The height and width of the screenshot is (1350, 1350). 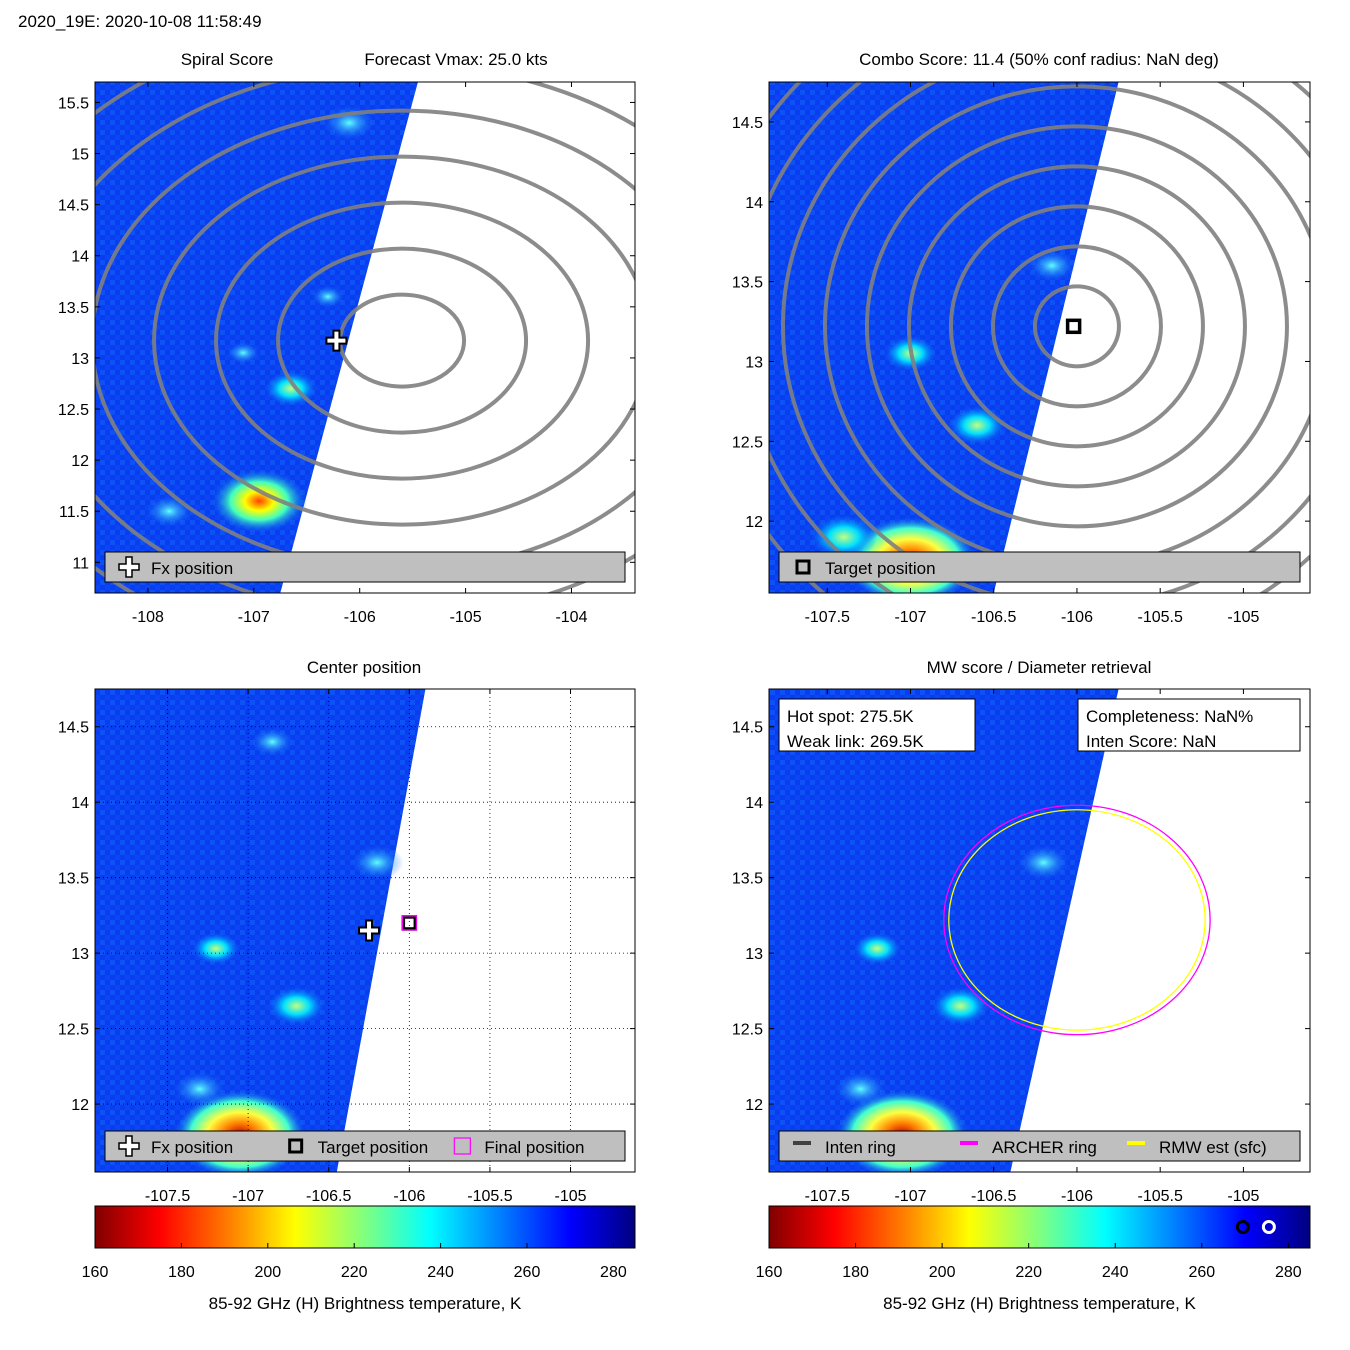 What do you see at coordinates (1159, 617) in the screenshot?
I see `x-tick-label: -105.5` at bounding box center [1159, 617].